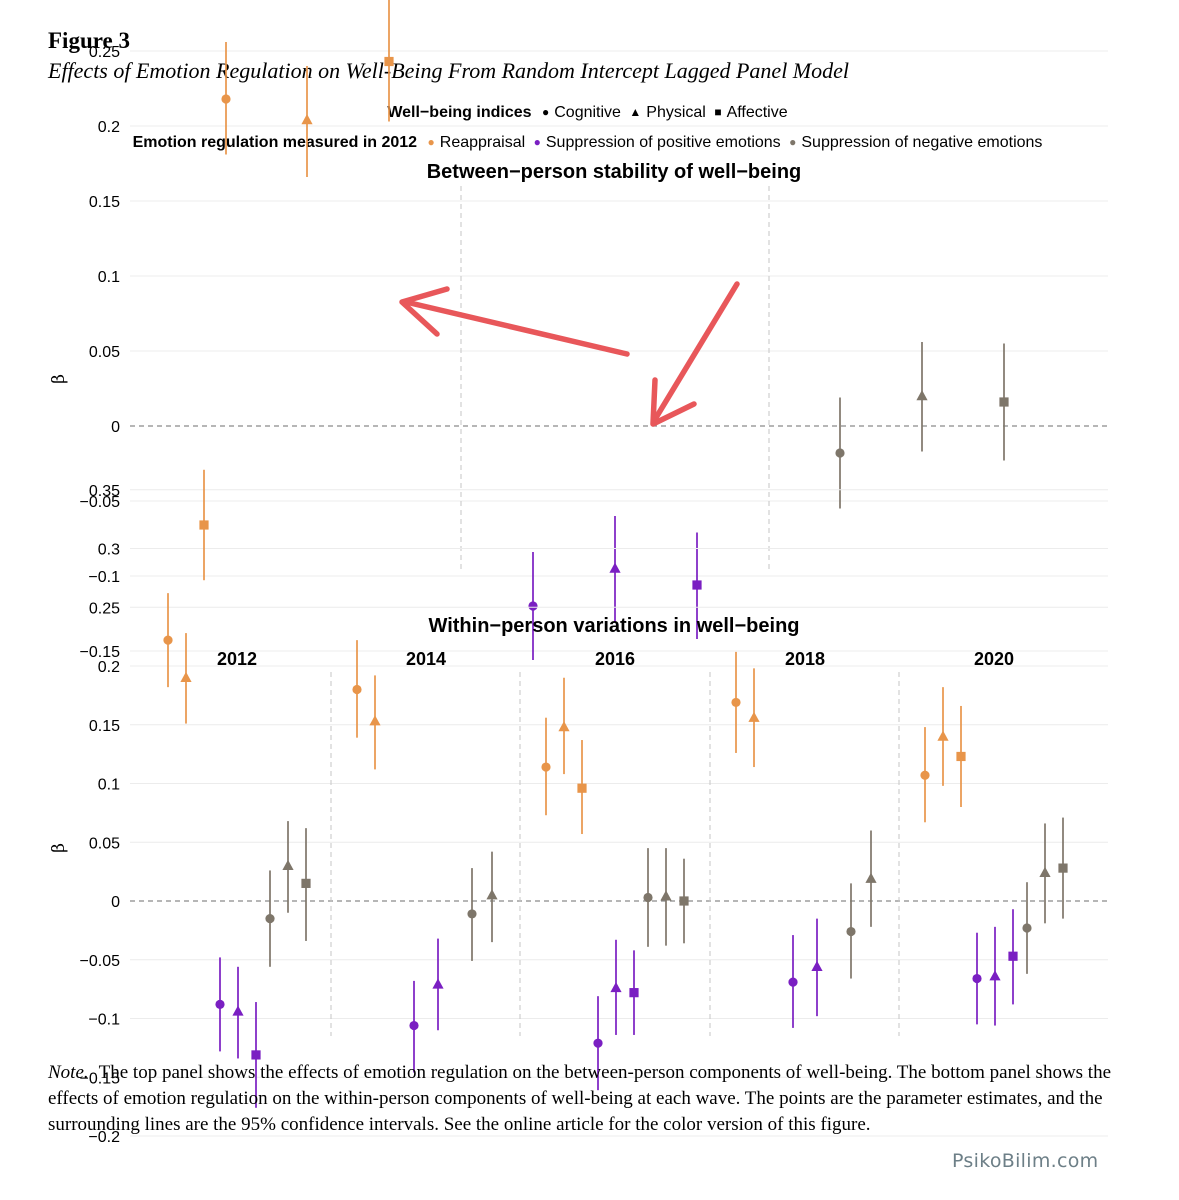 The width and height of the screenshot is (1179, 1200). I want to click on top-1-point-affective, so click(697, 585).